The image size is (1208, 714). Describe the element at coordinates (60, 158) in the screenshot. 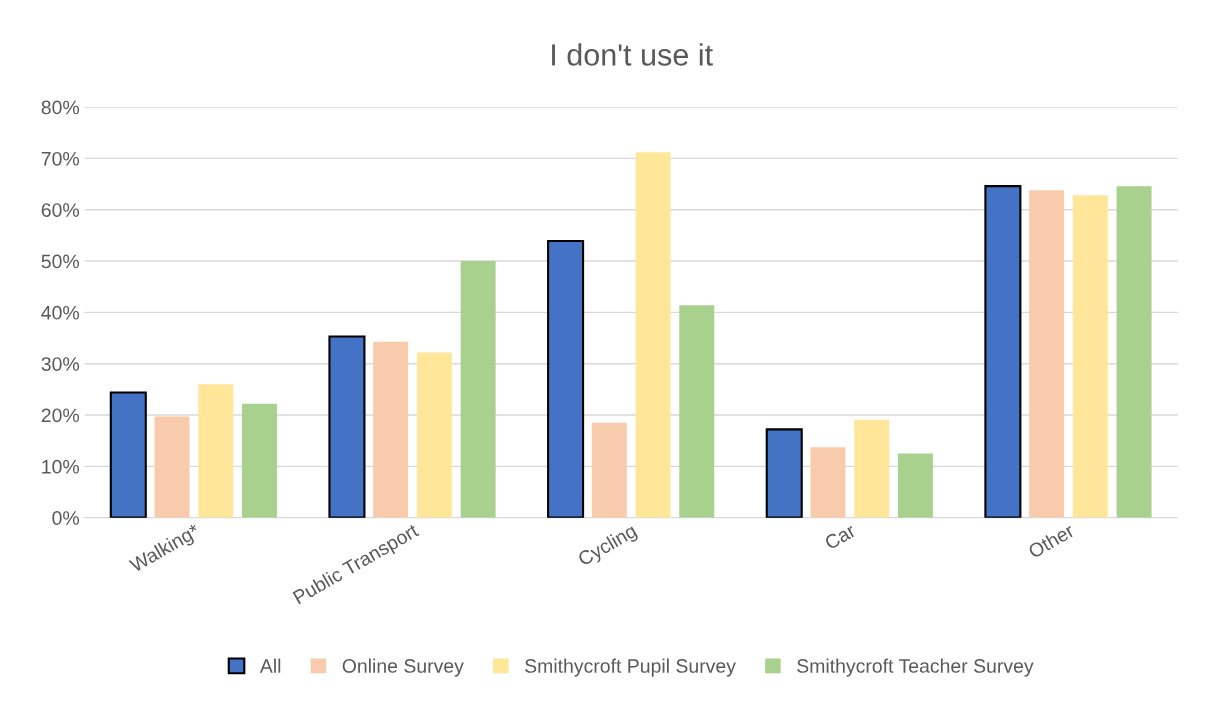

I see `y-tick-label: 70%` at that location.